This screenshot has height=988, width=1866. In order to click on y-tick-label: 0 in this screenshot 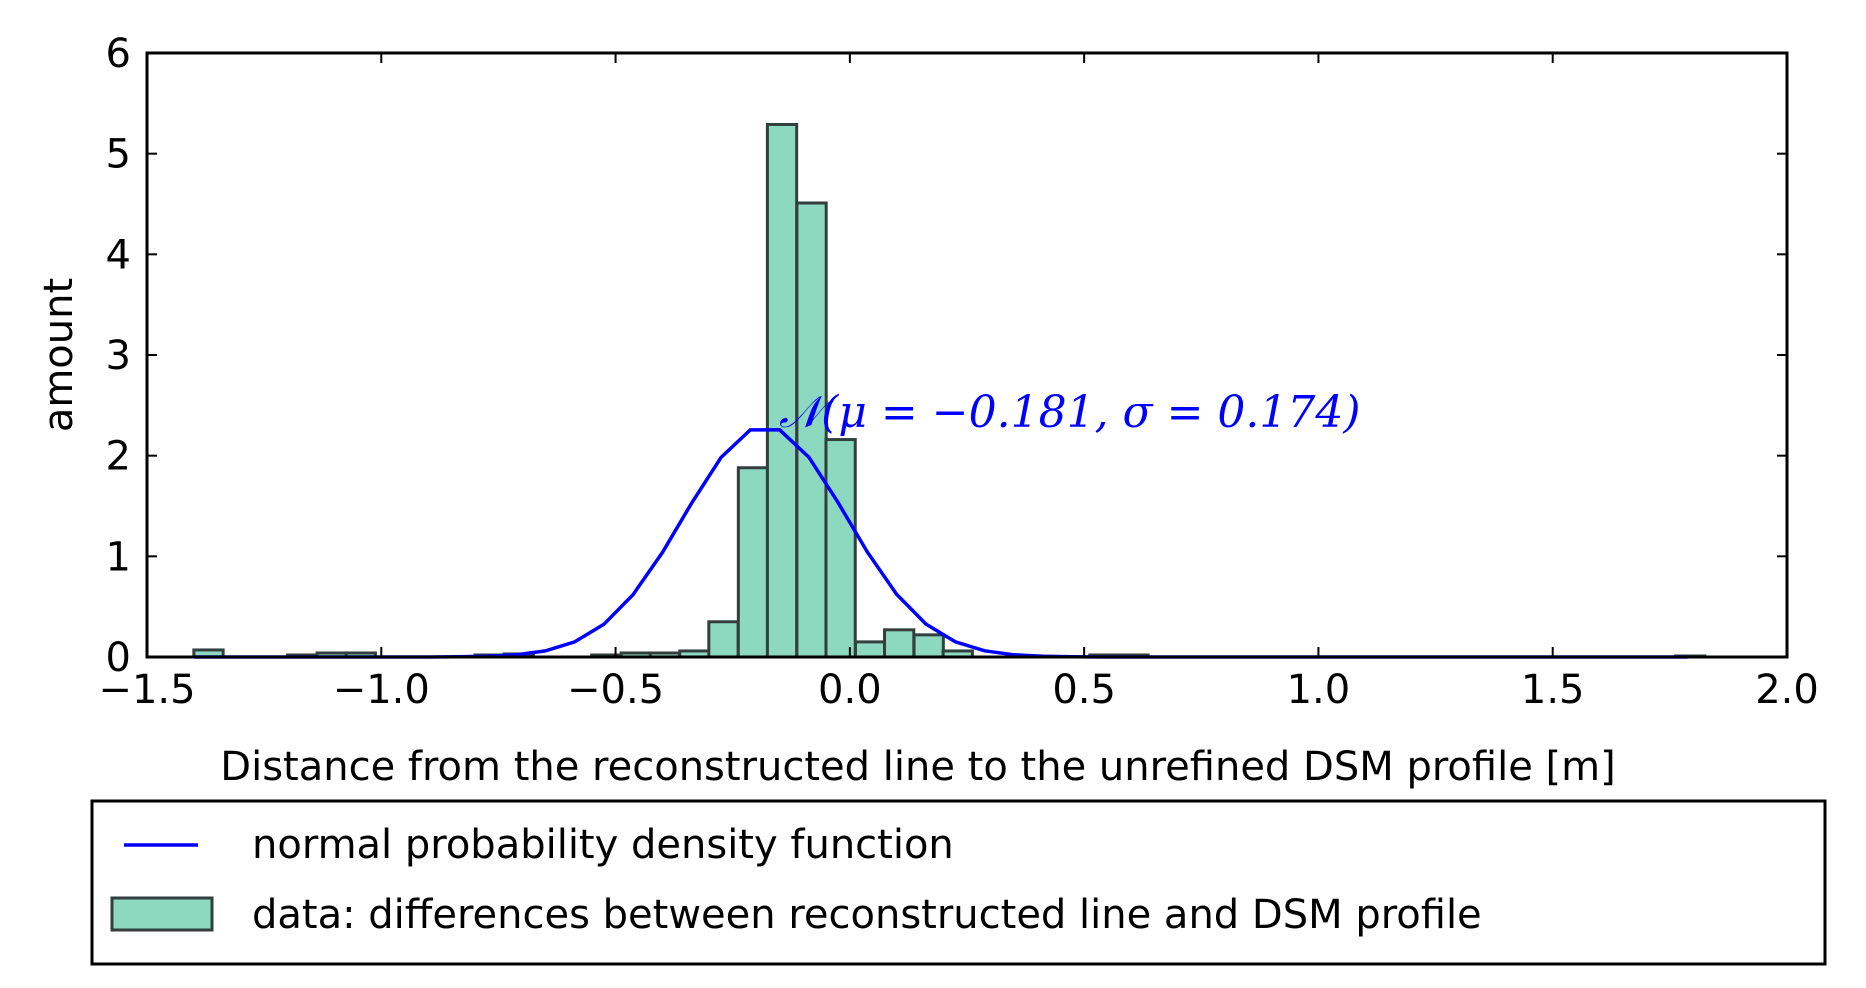, I will do `click(118, 658)`.